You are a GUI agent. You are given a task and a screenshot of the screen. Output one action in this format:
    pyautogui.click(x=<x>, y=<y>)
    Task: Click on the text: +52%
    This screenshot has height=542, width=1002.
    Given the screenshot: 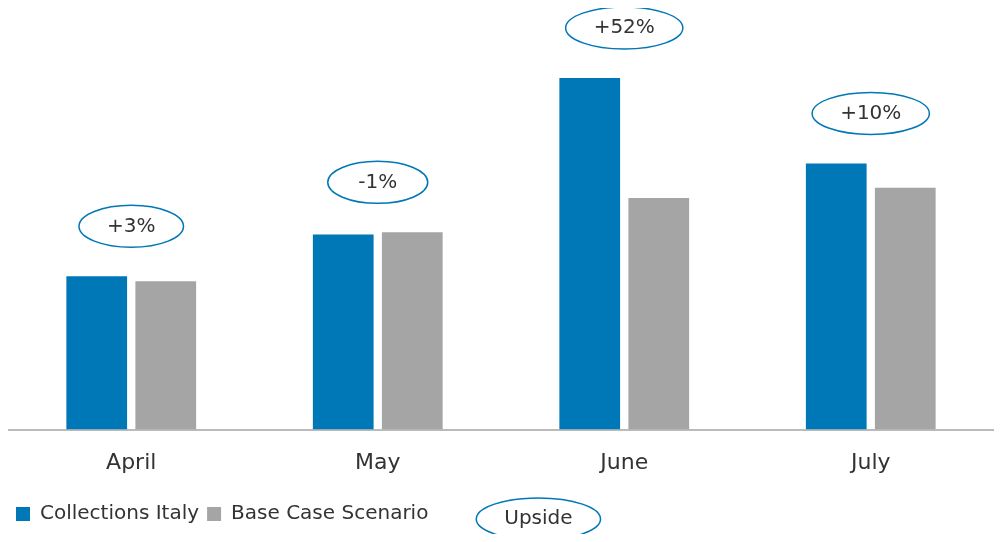 What is the action you would take?
    pyautogui.click(x=624, y=26)
    